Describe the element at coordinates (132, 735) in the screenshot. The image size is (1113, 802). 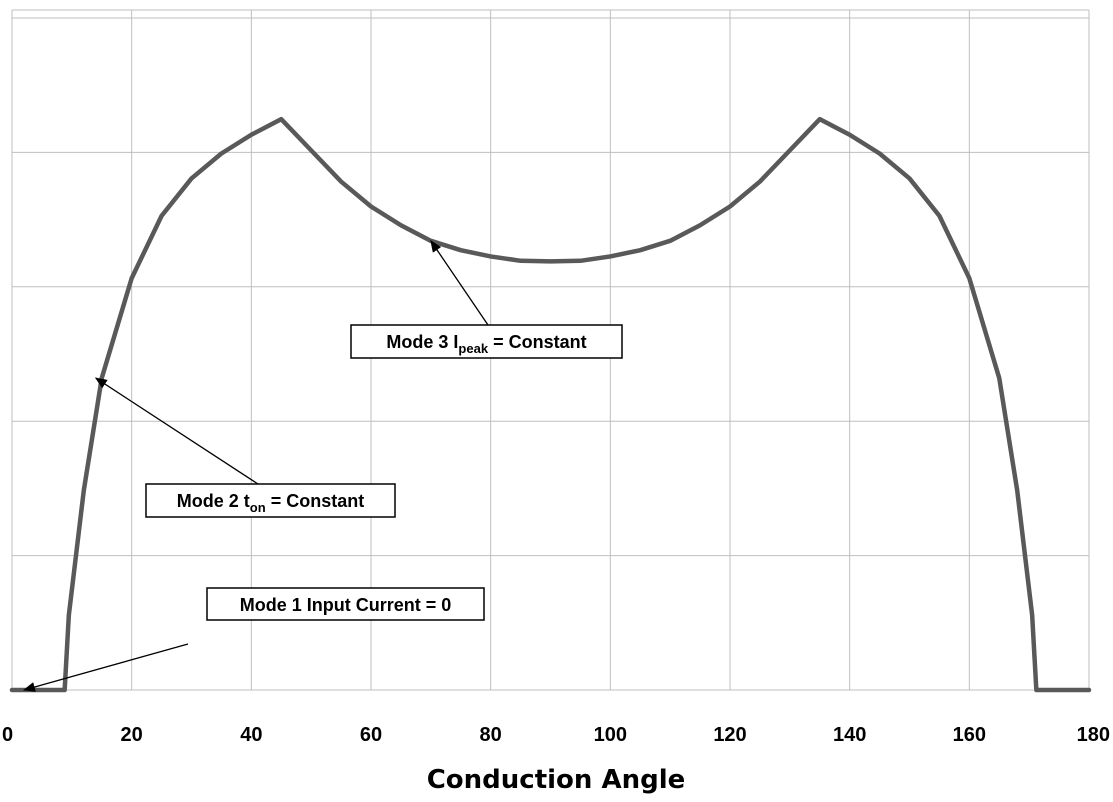
I see `x-tick-label-20: 20` at that location.